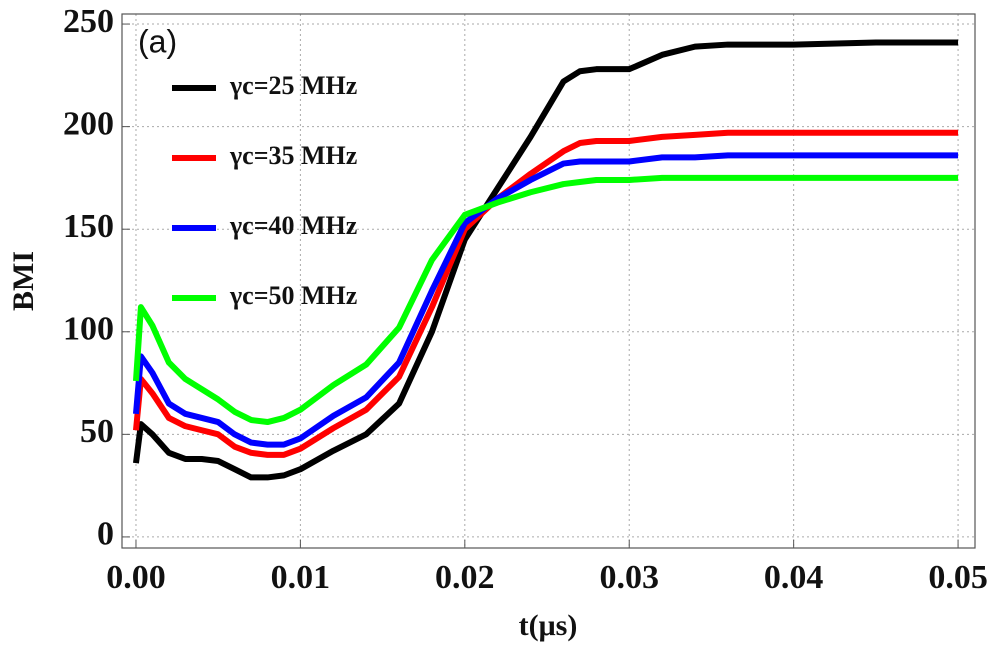 The height and width of the screenshot is (651, 996). What do you see at coordinates (293, 85) in the screenshot?
I see `legend-label: γc=25 MHz` at bounding box center [293, 85].